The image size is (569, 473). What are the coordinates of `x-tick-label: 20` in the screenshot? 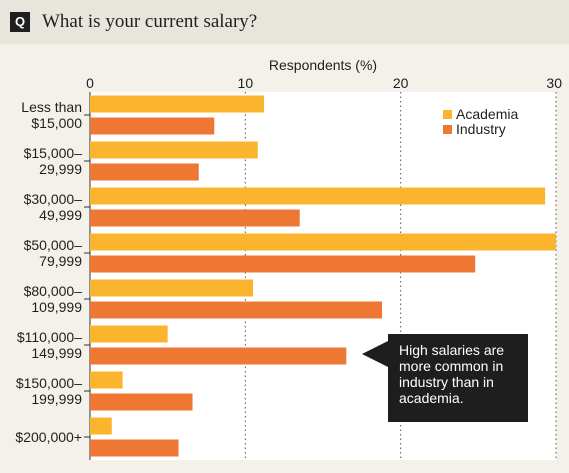 It's located at (401, 83).